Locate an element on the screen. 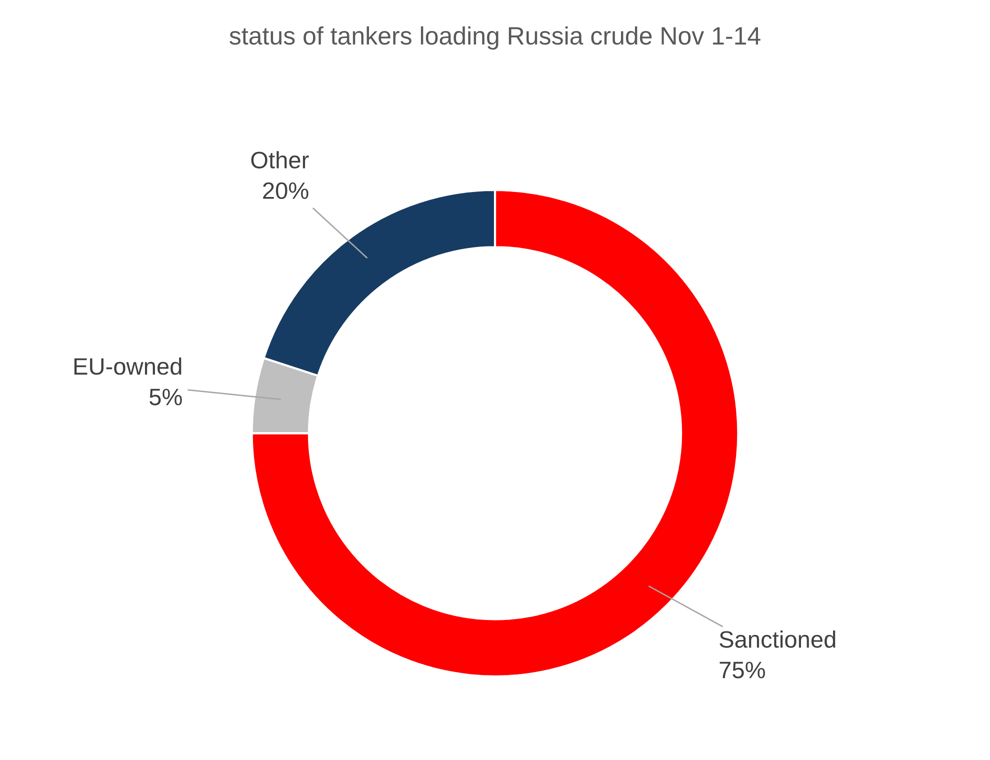 This screenshot has height=760, width=990. chart-title: status of tankers loading Russia crude Nov 1-14 is located at coordinates (495, 38).